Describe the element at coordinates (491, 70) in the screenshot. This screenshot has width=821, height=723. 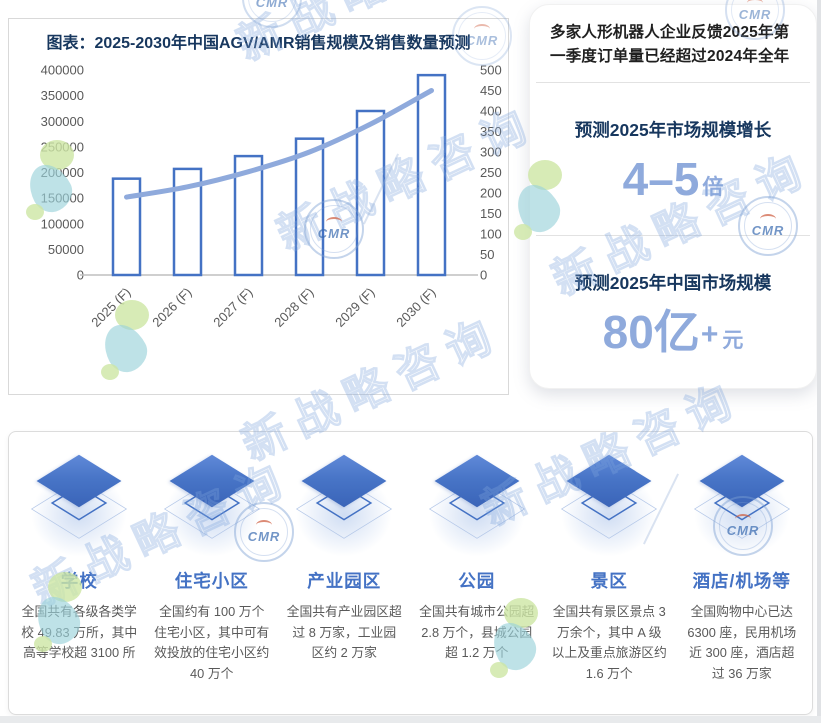
I see `svg-text: 500` at that location.